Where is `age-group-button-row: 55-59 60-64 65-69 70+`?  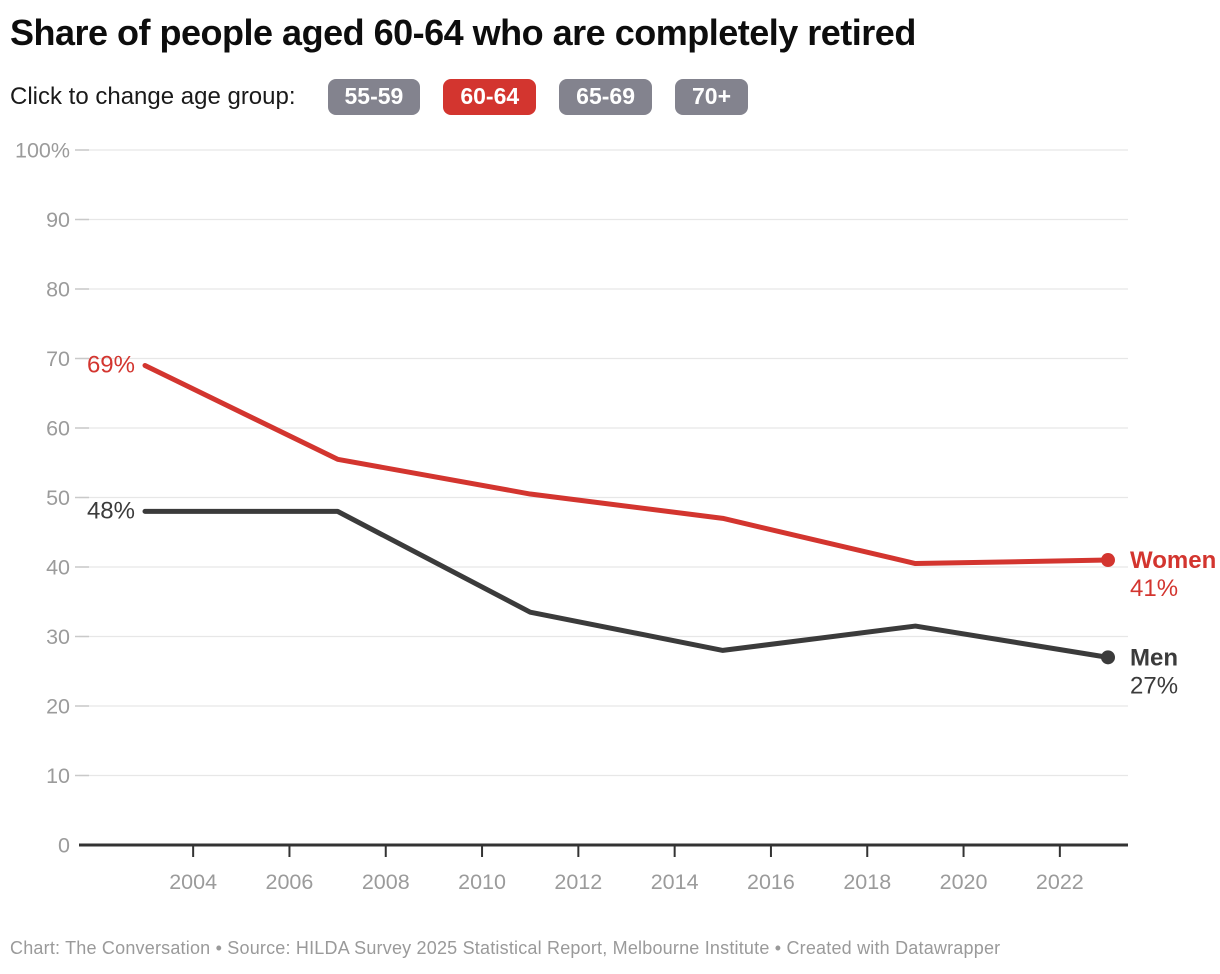 age-group-button-row: 55-59 60-64 65-69 70+ is located at coordinates (538, 97).